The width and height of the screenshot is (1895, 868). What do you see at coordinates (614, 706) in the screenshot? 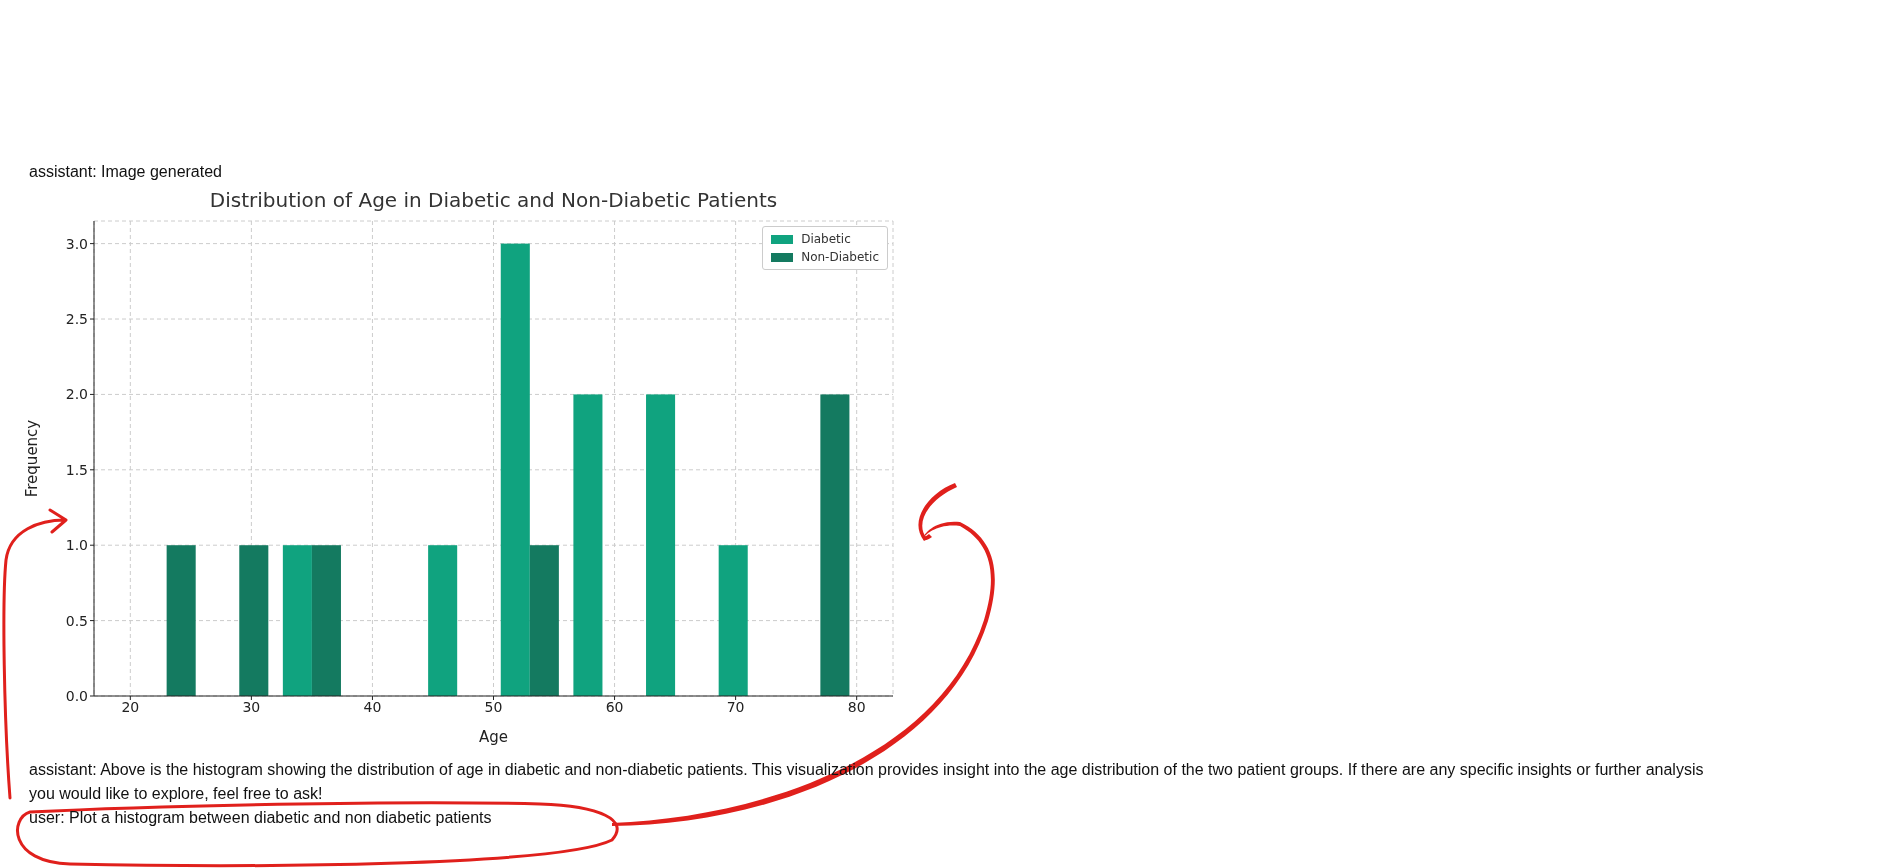
I see `x-tick-label: 60` at bounding box center [614, 706].